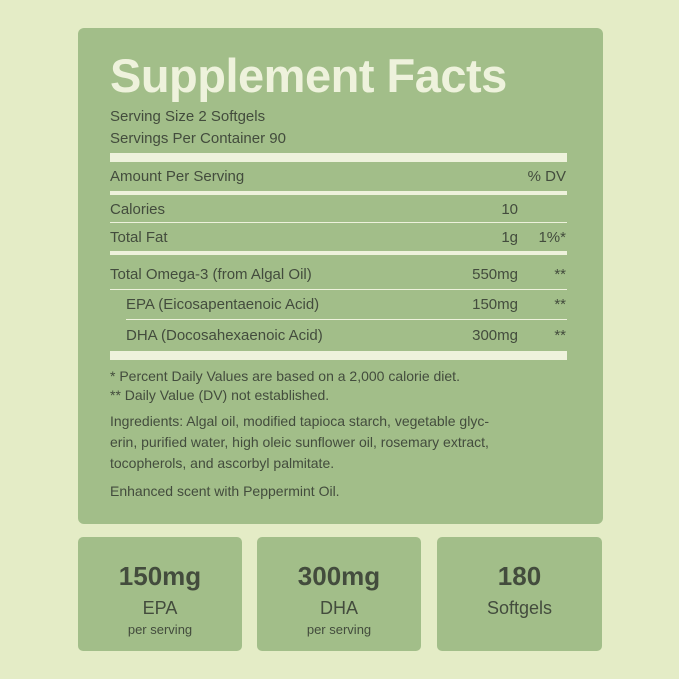  Describe the element at coordinates (546, 176) in the screenshot. I see `dv-header: % DV` at that location.